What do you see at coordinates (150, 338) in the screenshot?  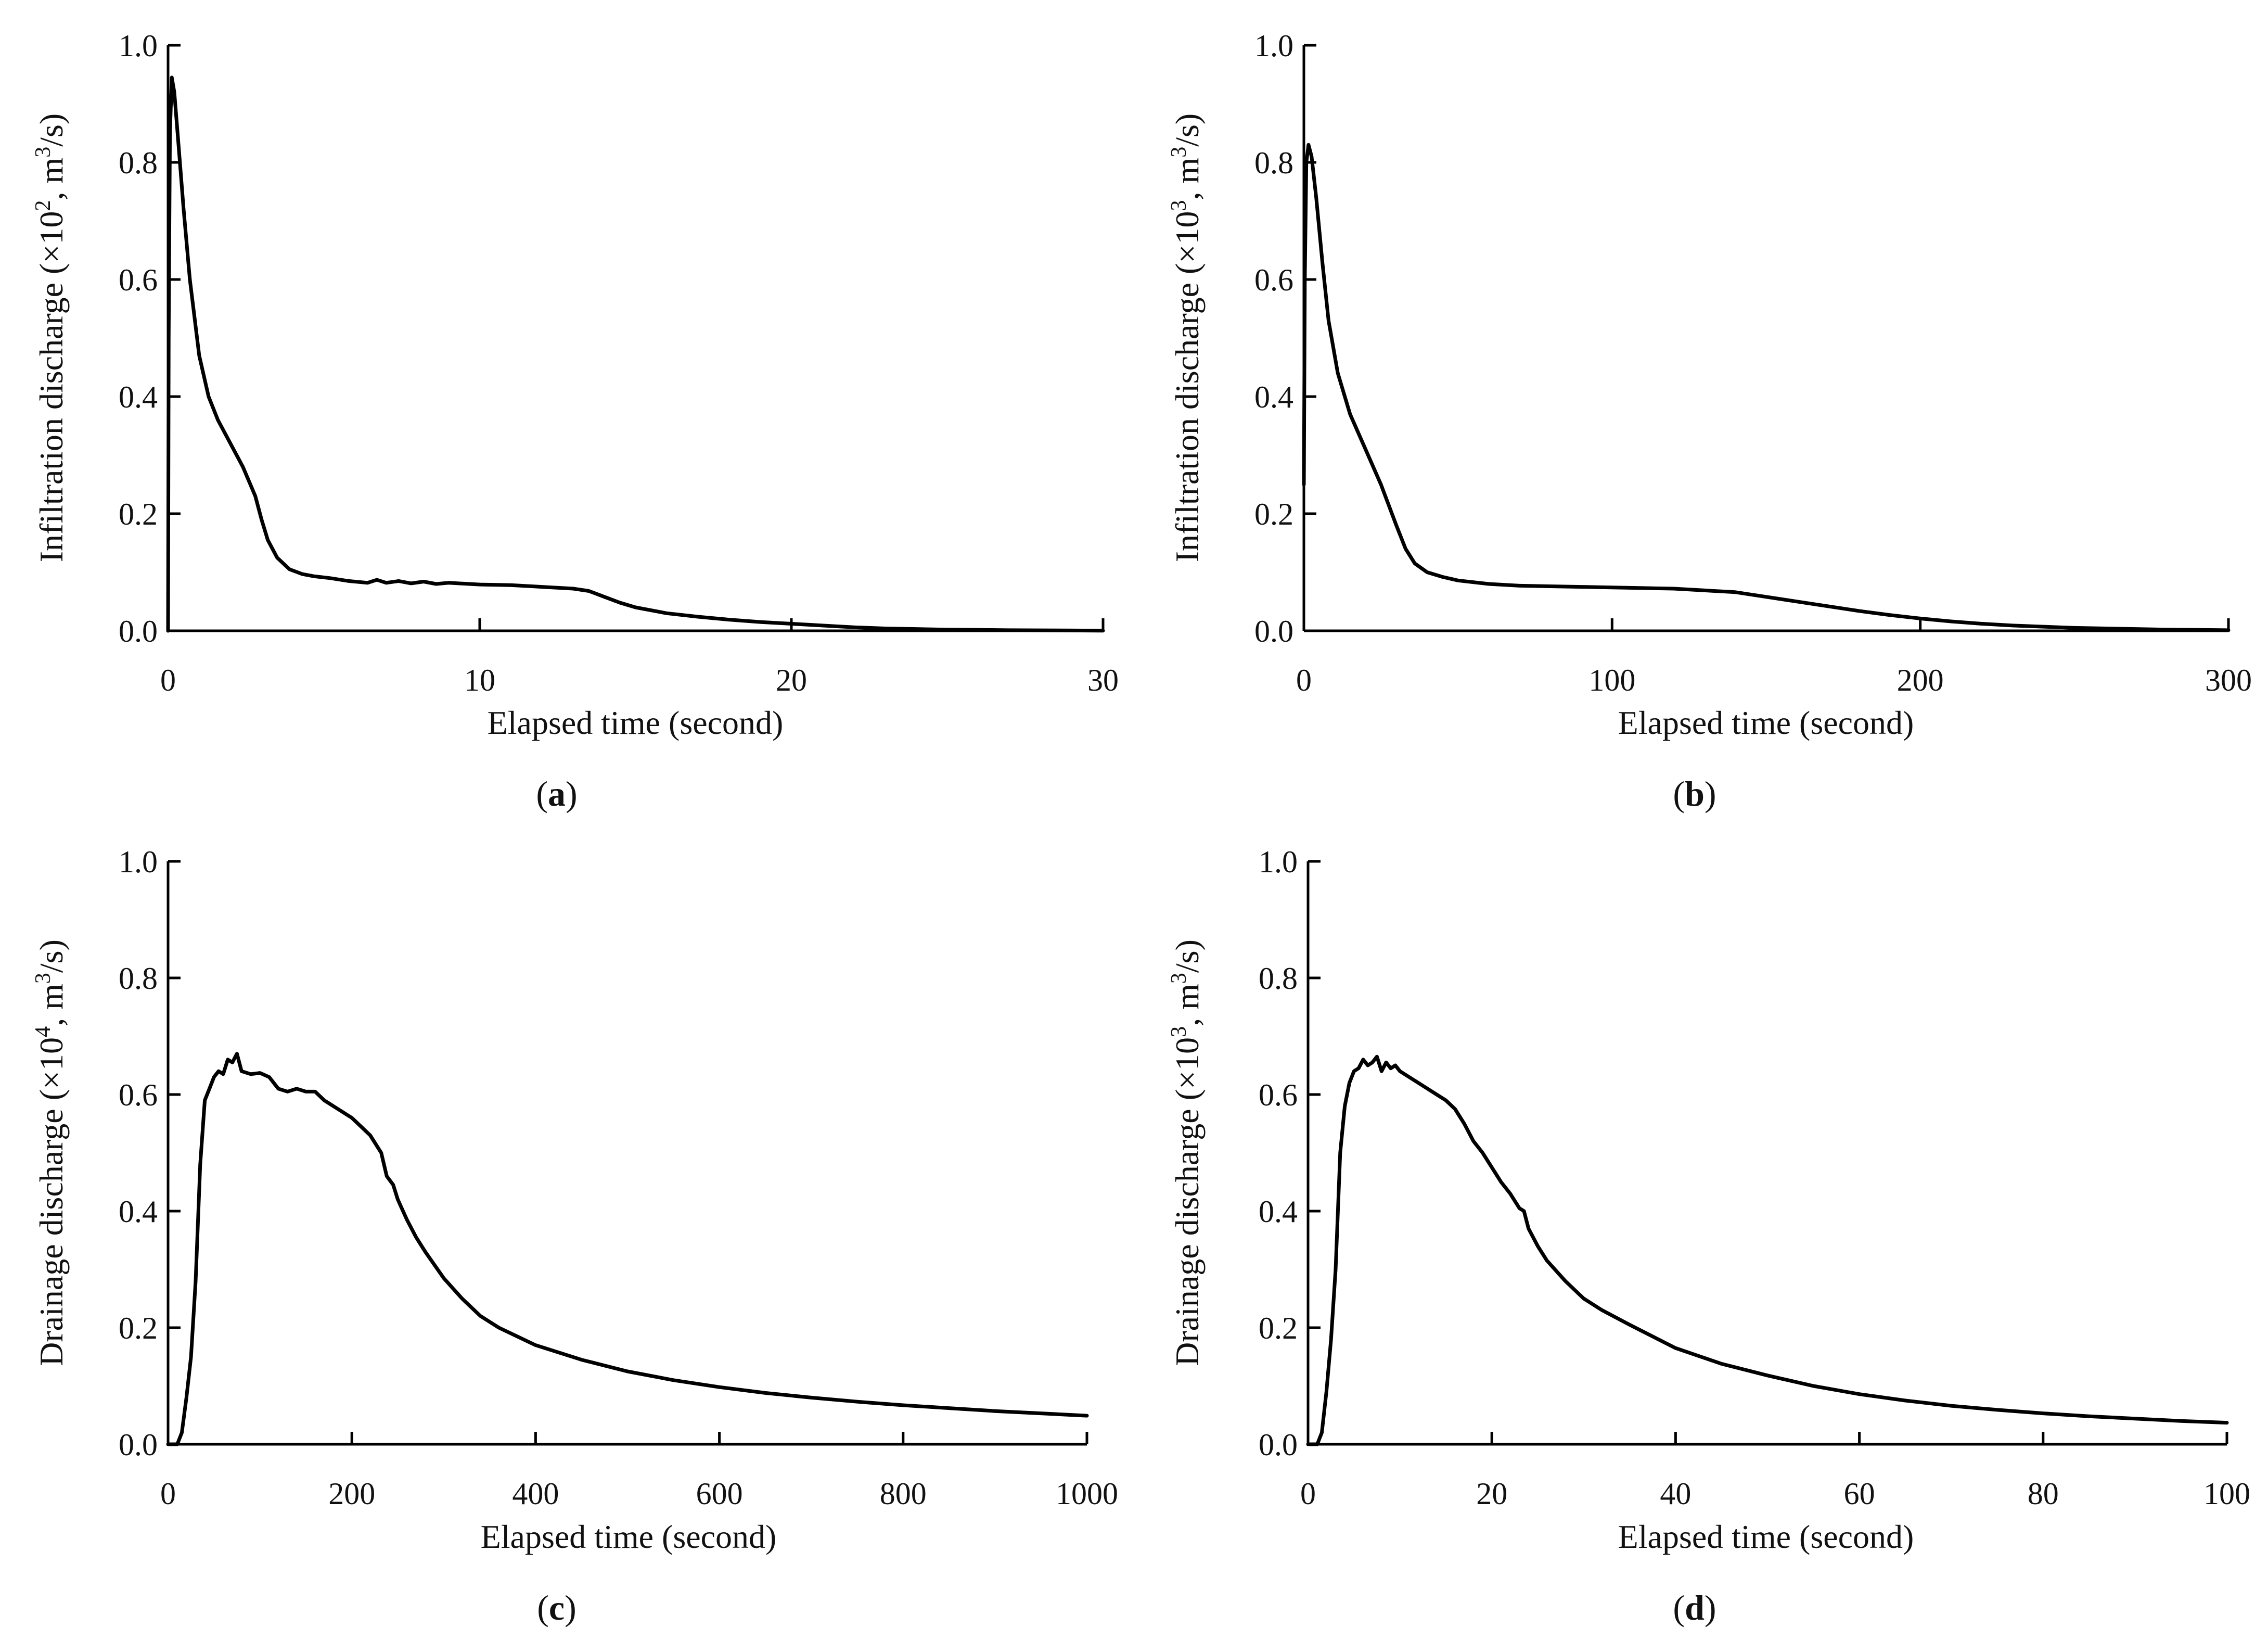 I see `panel-a-y-ticks: 0.0 0.2 0.4 0.6 0.8 1.0` at bounding box center [150, 338].